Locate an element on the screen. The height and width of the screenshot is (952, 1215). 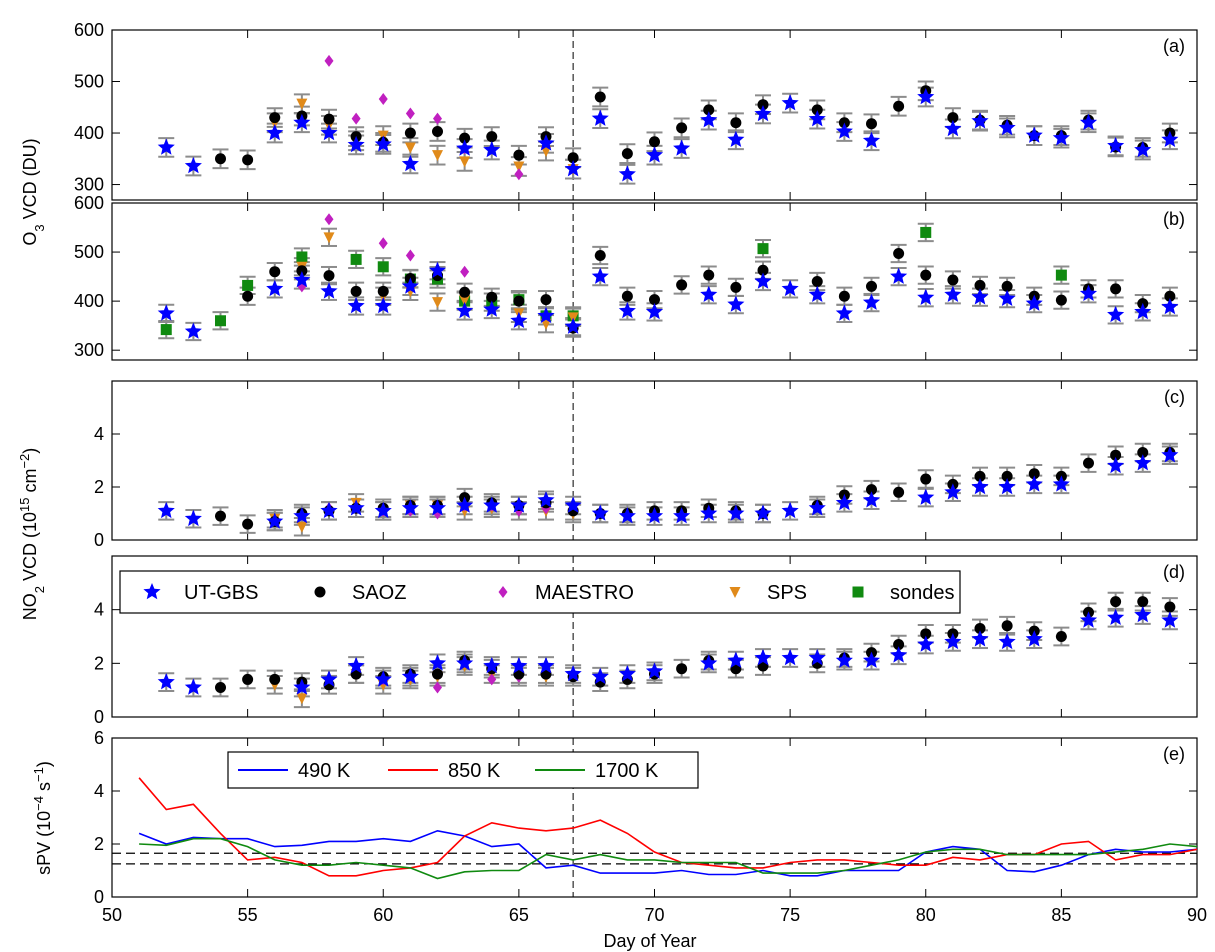
y-tick-label: 6 is located at coordinates (99, 738).